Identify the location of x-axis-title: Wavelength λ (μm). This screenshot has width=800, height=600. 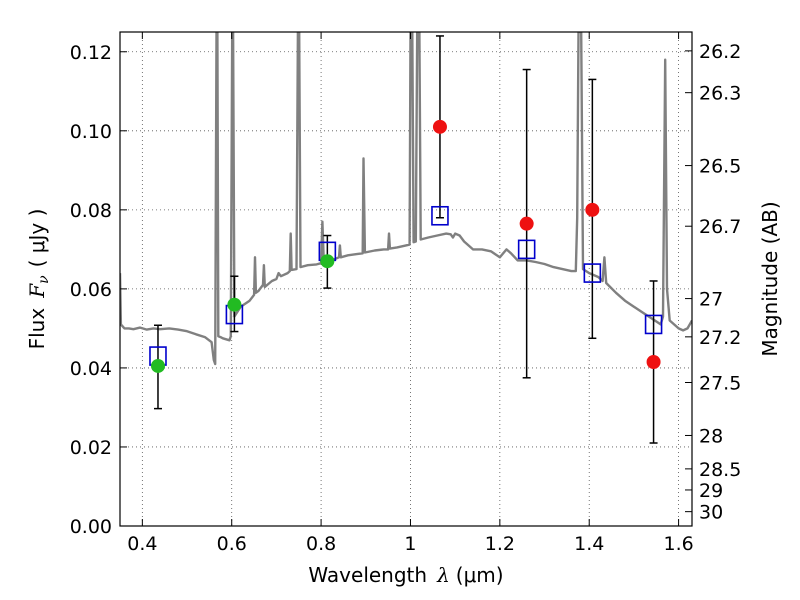
(405, 575).